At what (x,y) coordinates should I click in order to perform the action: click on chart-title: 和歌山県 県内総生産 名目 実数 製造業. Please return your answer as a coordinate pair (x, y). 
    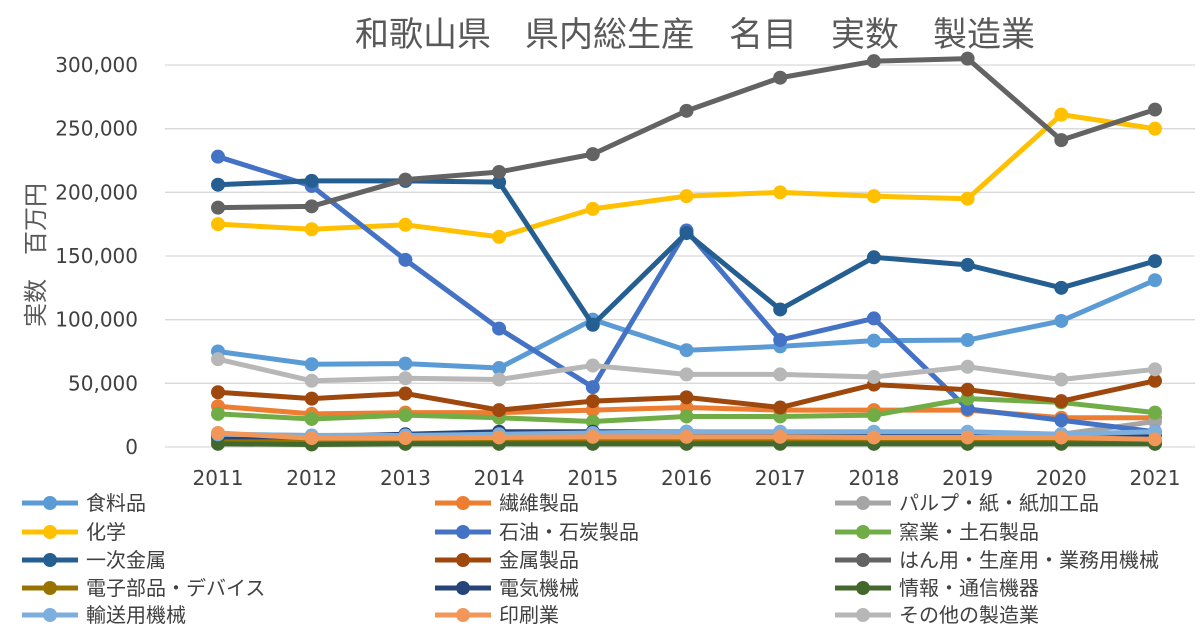
    Looking at the image, I should click on (695, 35).